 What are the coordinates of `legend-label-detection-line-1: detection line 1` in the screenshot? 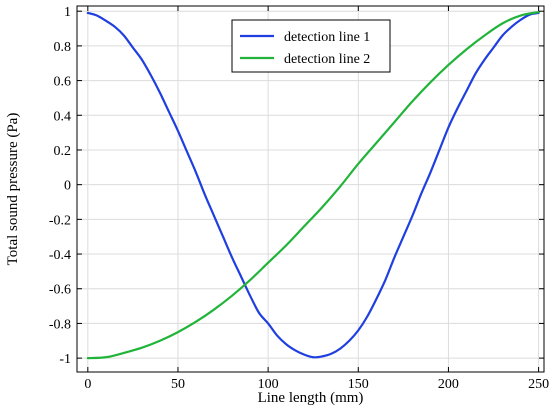 It's located at (327, 37).